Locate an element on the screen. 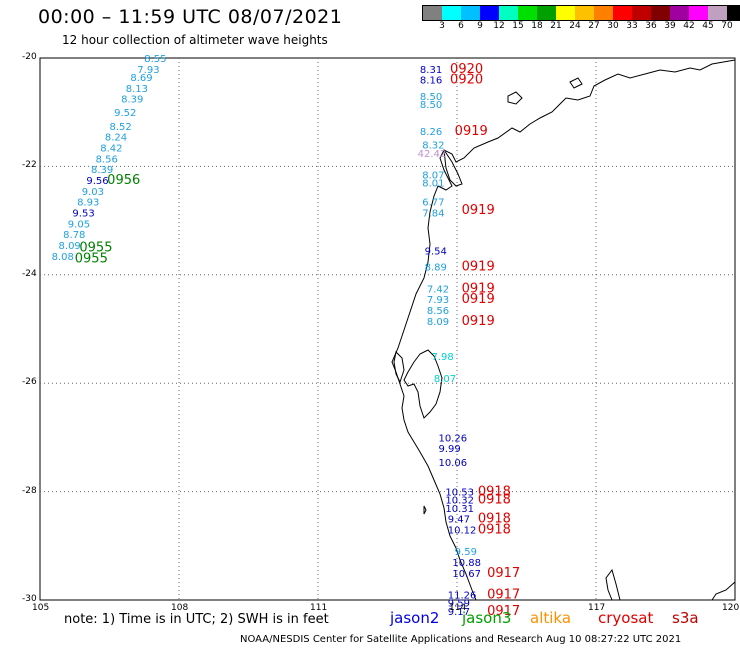  wave-height-value: 8.52 is located at coordinates (121, 127).